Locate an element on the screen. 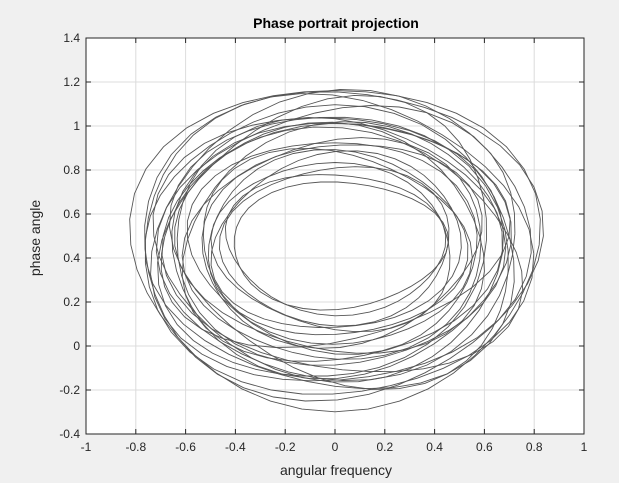  y-tick-label: -0.2 is located at coordinates (69, 390).